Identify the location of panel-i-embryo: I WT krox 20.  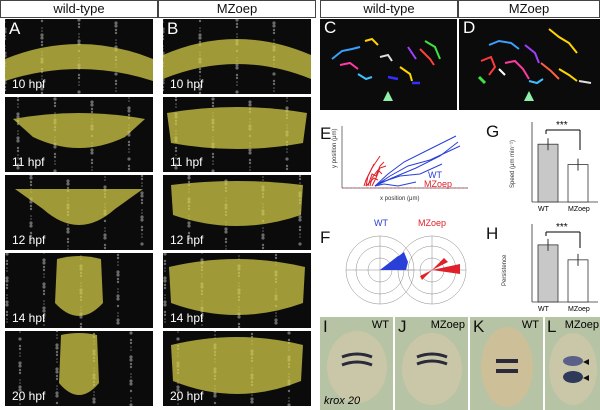
(356, 363).